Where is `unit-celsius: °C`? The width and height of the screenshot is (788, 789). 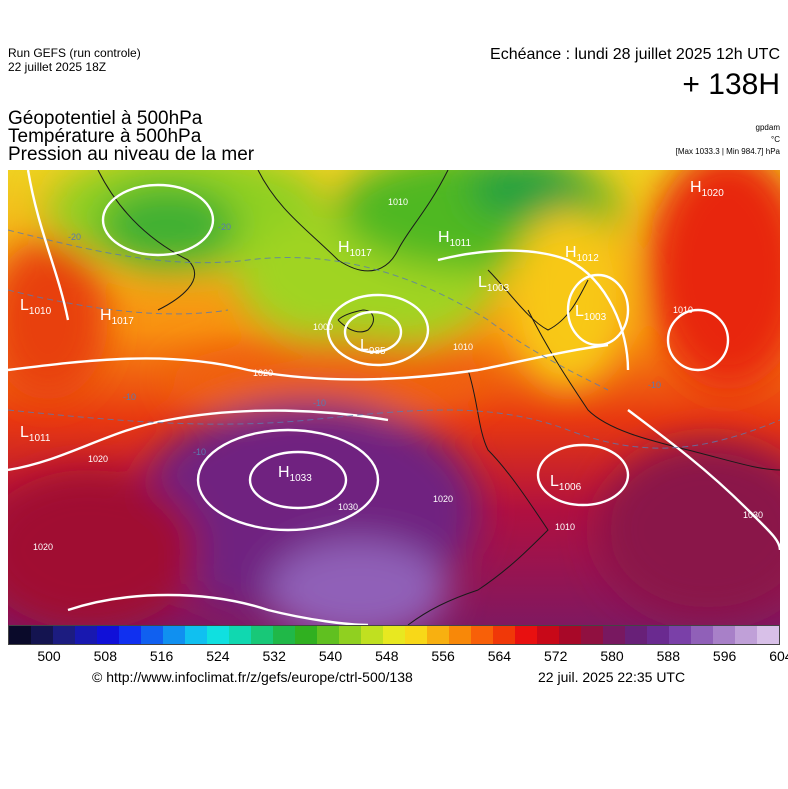
unit-celsius: °C is located at coordinates (775, 139).